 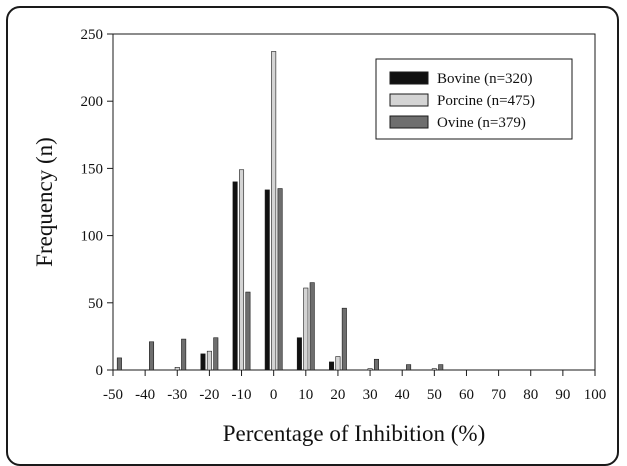 What do you see at coordinates (370, 395) in the screenshot?
I see `x-tick-label: 30` at bounding box center [370, 395].